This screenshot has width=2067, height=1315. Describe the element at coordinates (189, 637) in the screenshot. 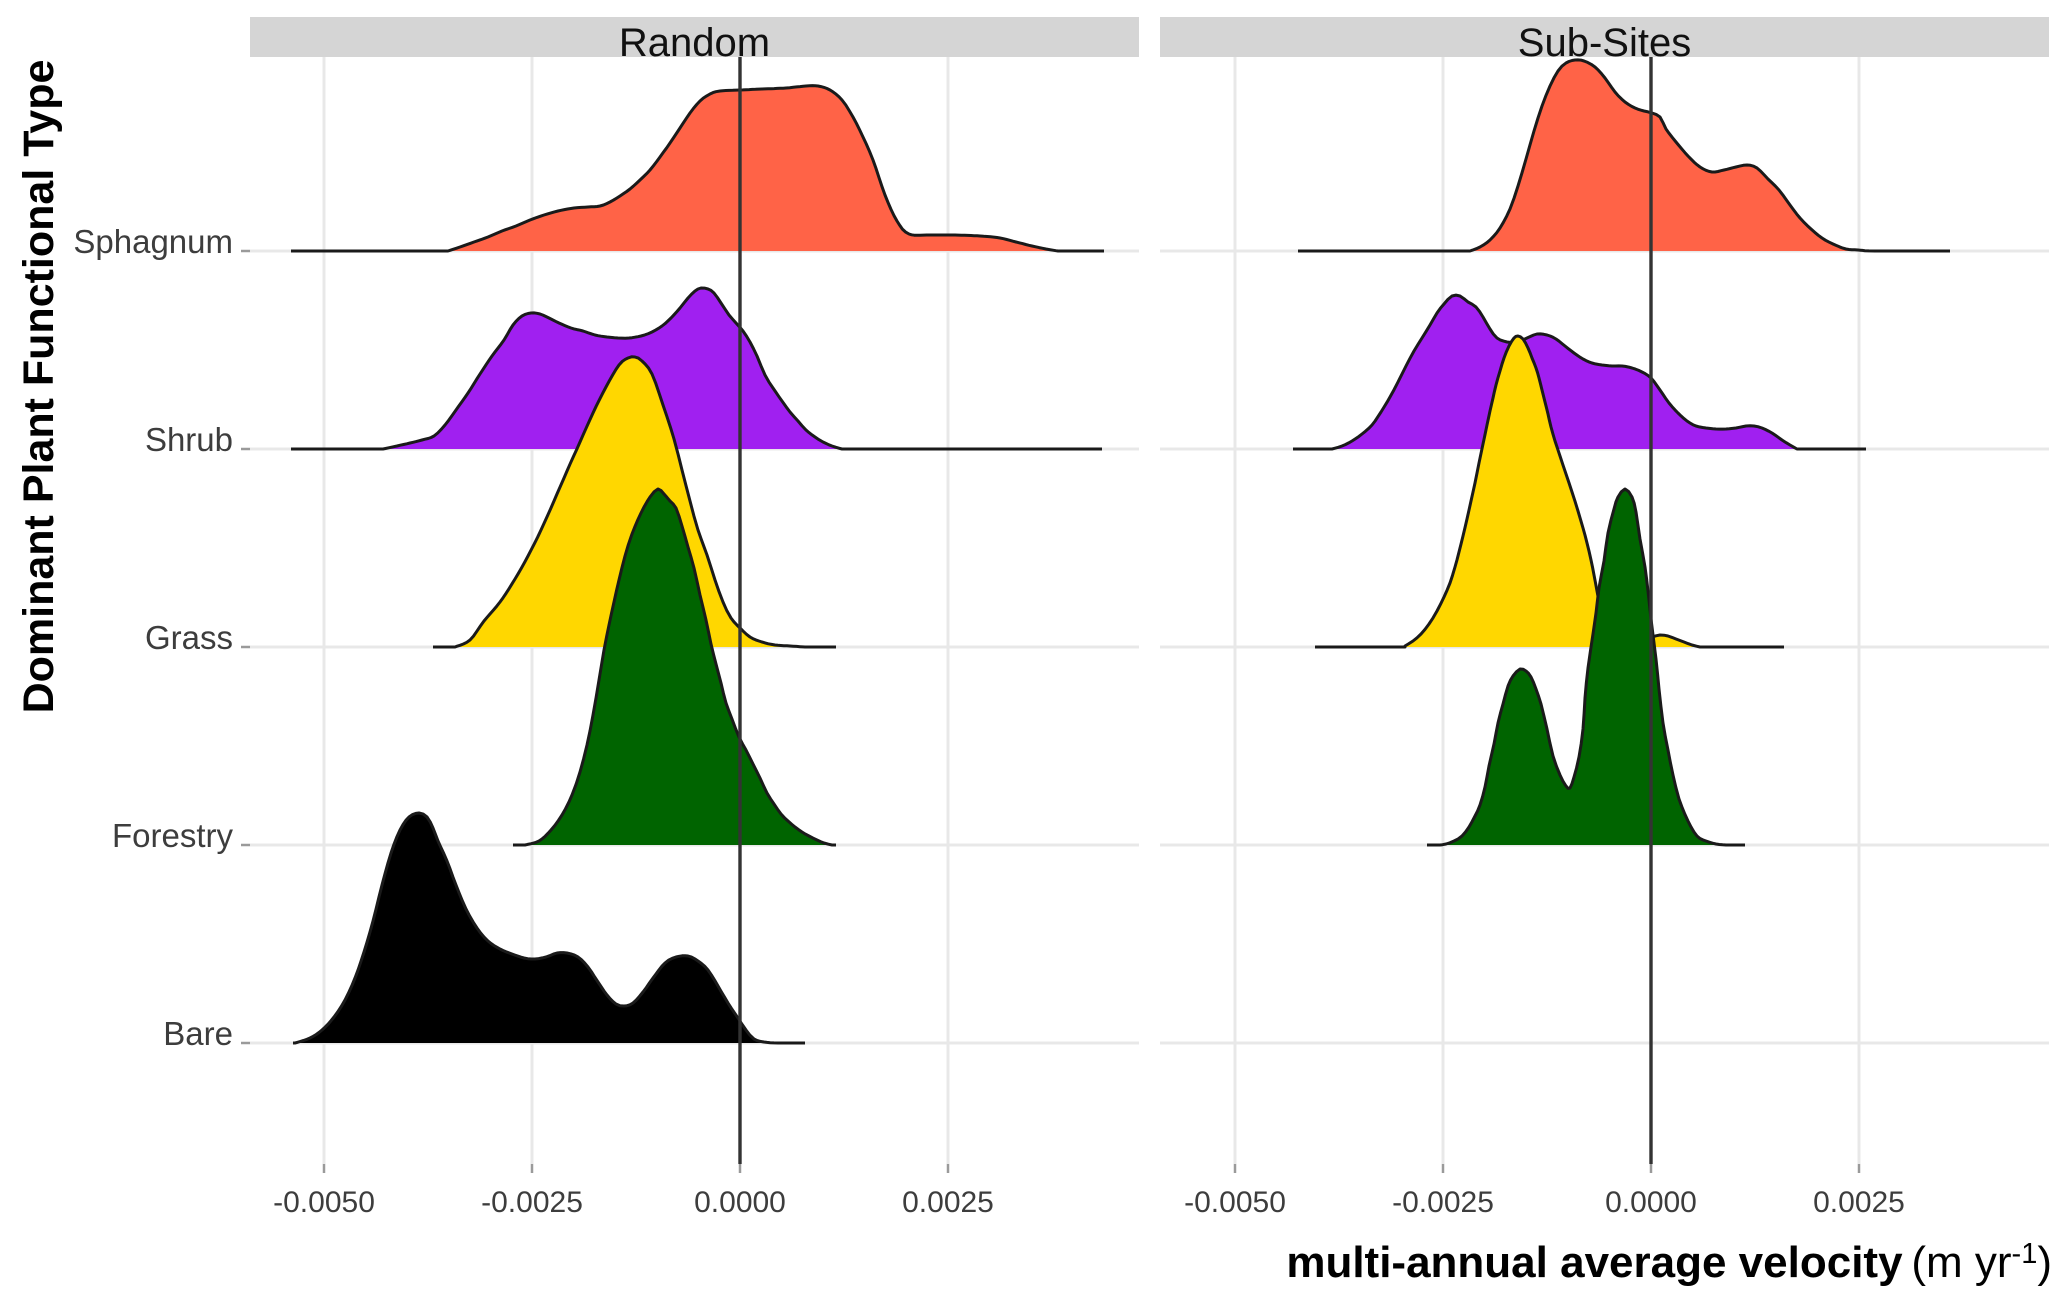

I see `svg-text: Grass` at that location.